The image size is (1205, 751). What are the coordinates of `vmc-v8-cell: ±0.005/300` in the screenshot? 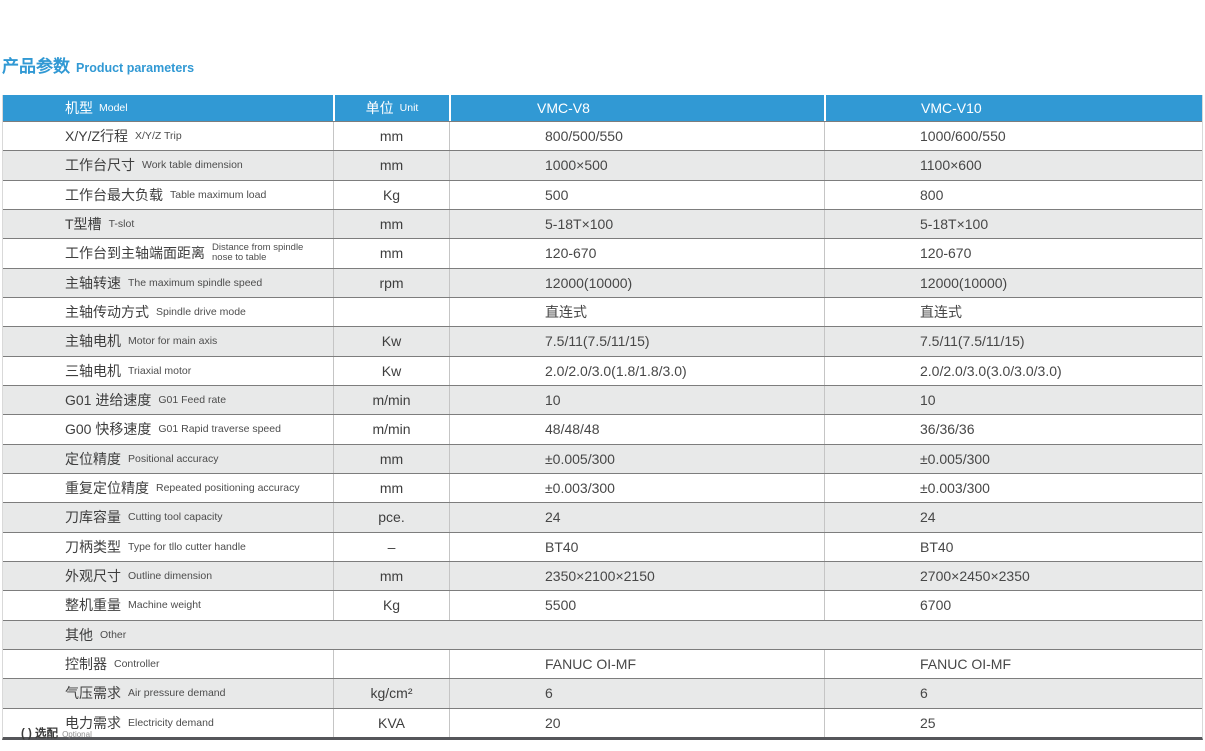 It's located at (636, 458).